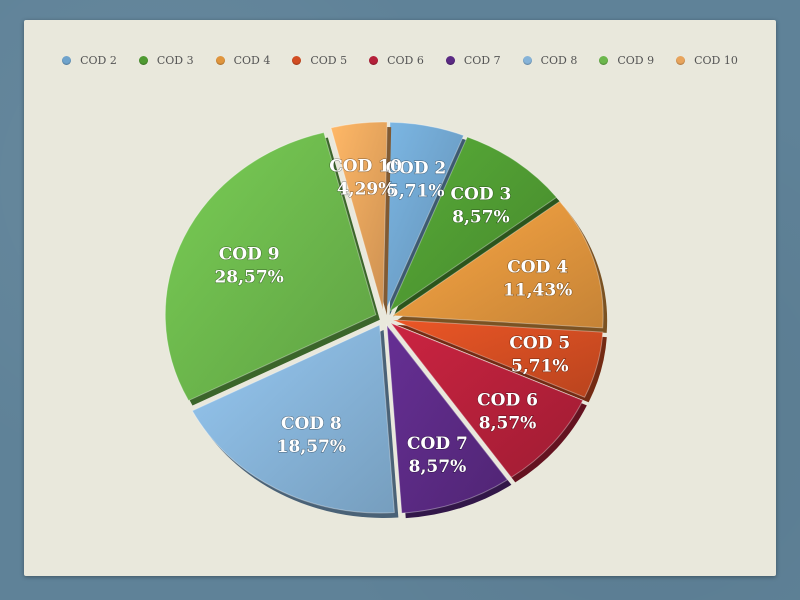 The height and width of the screenshot is (600, 800). Describe the element at coordinates (405, 60) in the screenshot. I see `legend-label: COD 6` at that location.